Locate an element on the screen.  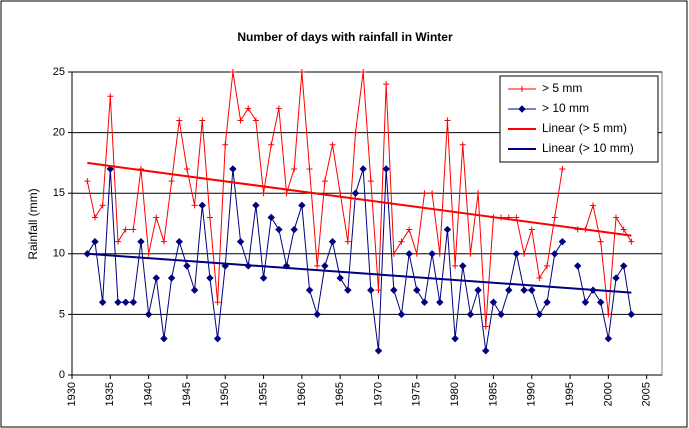
x-tick-label: 1960 is located at coordinates (302, 394).